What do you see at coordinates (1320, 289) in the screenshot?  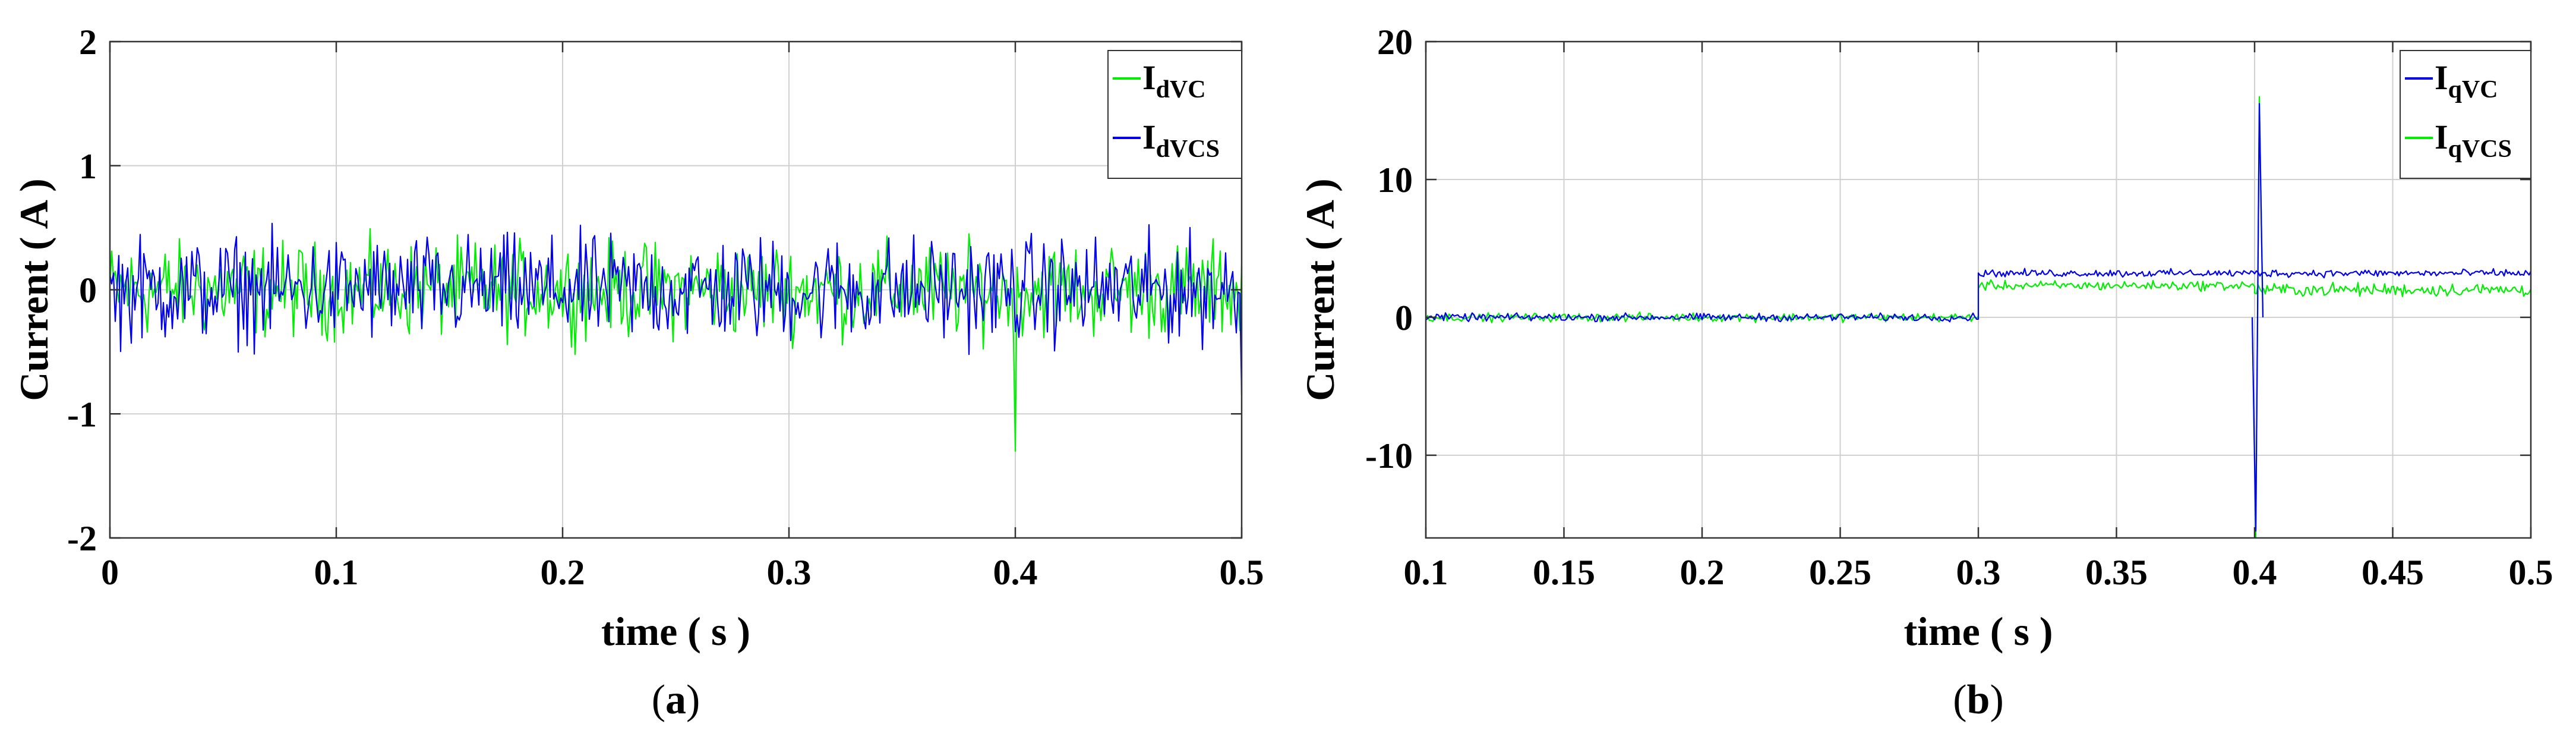 I see `panel-b-y-axis-label: Current ( A )` at bounding box center [1320, 289].